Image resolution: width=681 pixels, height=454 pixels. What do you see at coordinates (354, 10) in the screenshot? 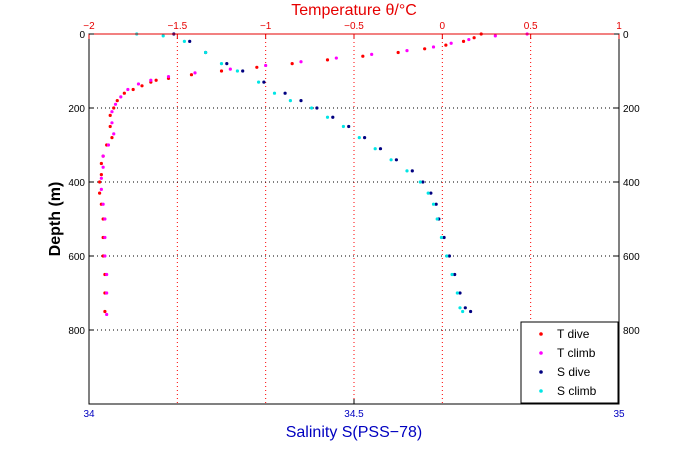
I see `chart-title-temperature: Temperature θ/°C` at bounding box center [354, 10].